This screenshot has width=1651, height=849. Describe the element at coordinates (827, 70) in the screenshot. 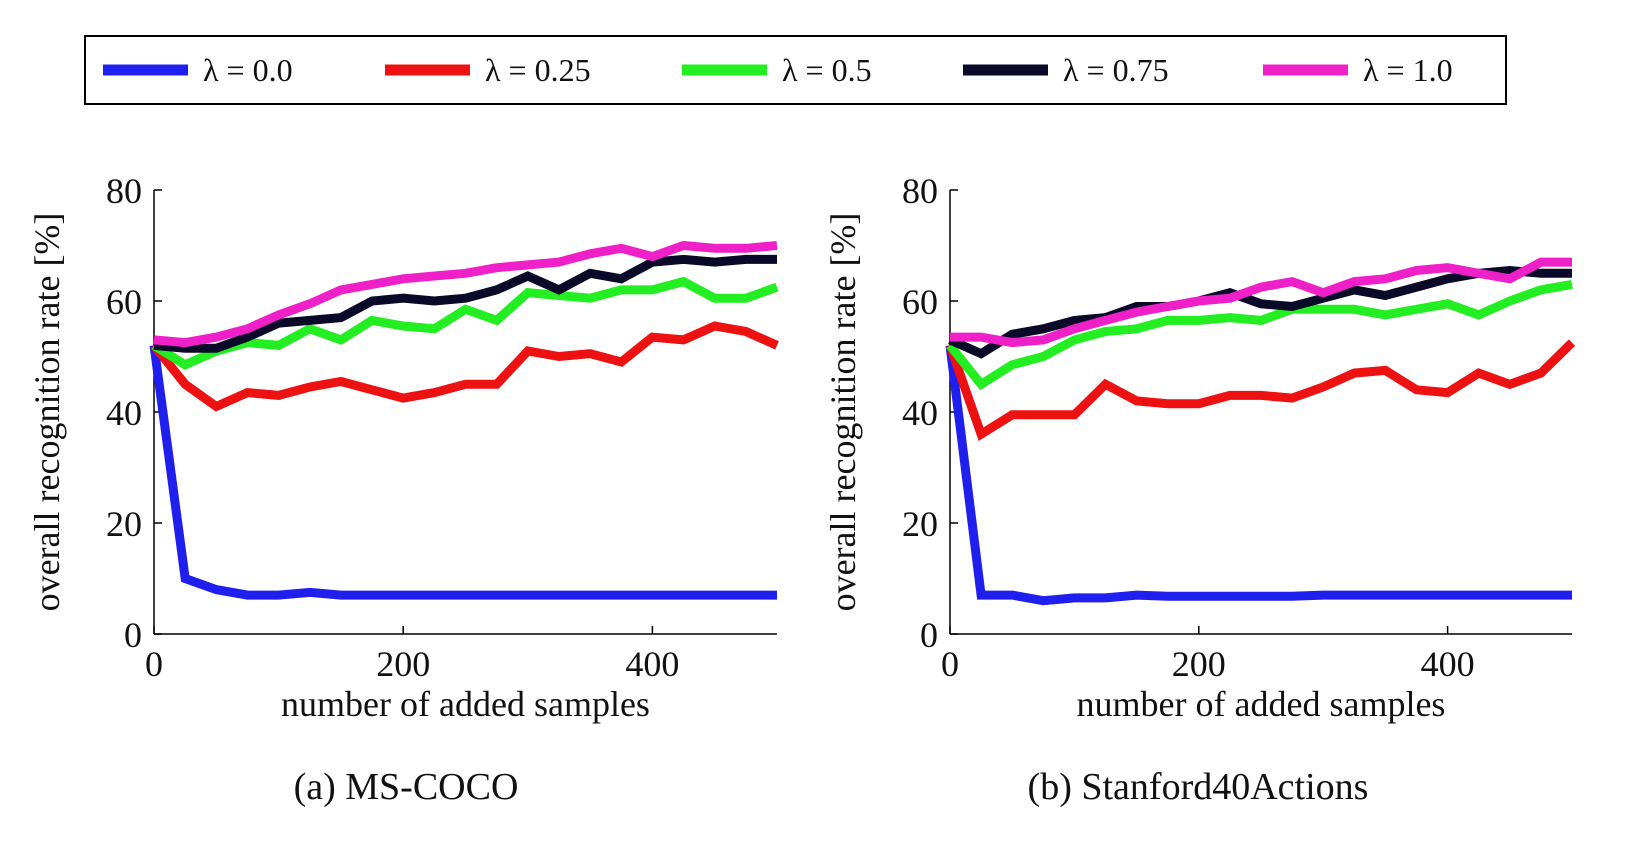

I see `legend-label: λ = 0.5` at that location.